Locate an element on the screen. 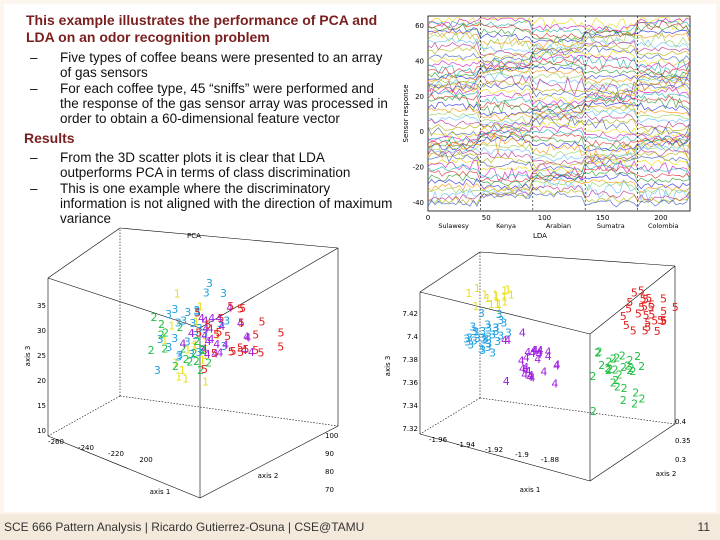 This screenshot has height=540, width=720. axis2-tick-label: 90 is located at coordinates (329, 454).